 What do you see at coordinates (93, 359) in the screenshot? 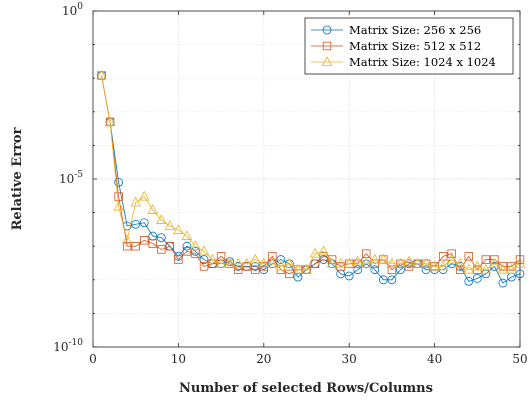
I see `x-tick-label: 0` at bounding box center [93, 359].